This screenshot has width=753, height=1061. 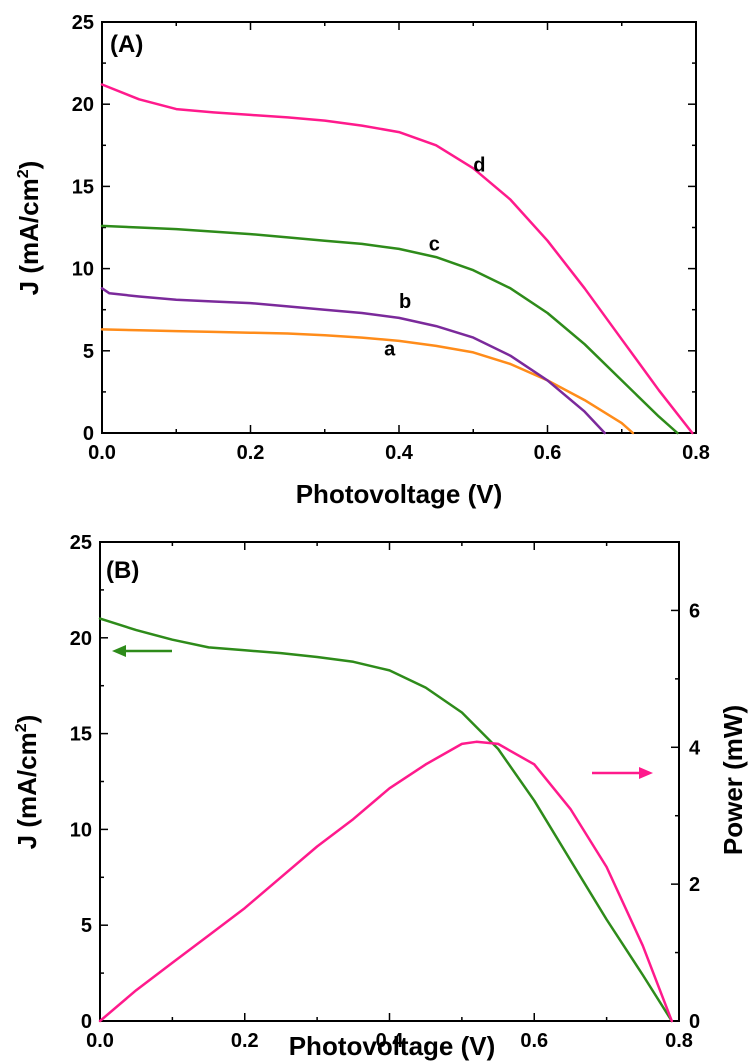 What do you see at coordinates (251, 453) in the screenshot?
I see `panel-a-x-tick-label: 0.2` at bounding box center [251, 453].